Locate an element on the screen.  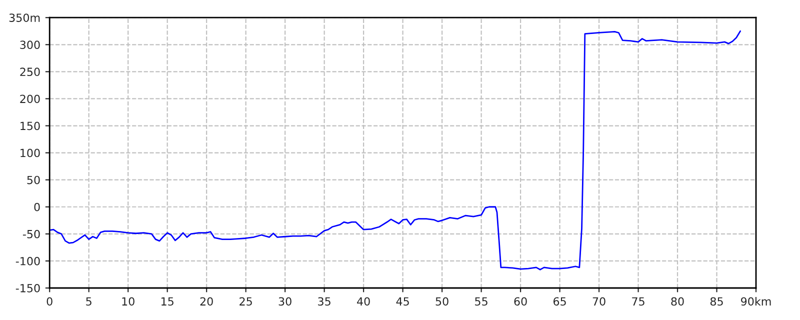
x-tick-label: 10 is located at coordinates (128, 301).